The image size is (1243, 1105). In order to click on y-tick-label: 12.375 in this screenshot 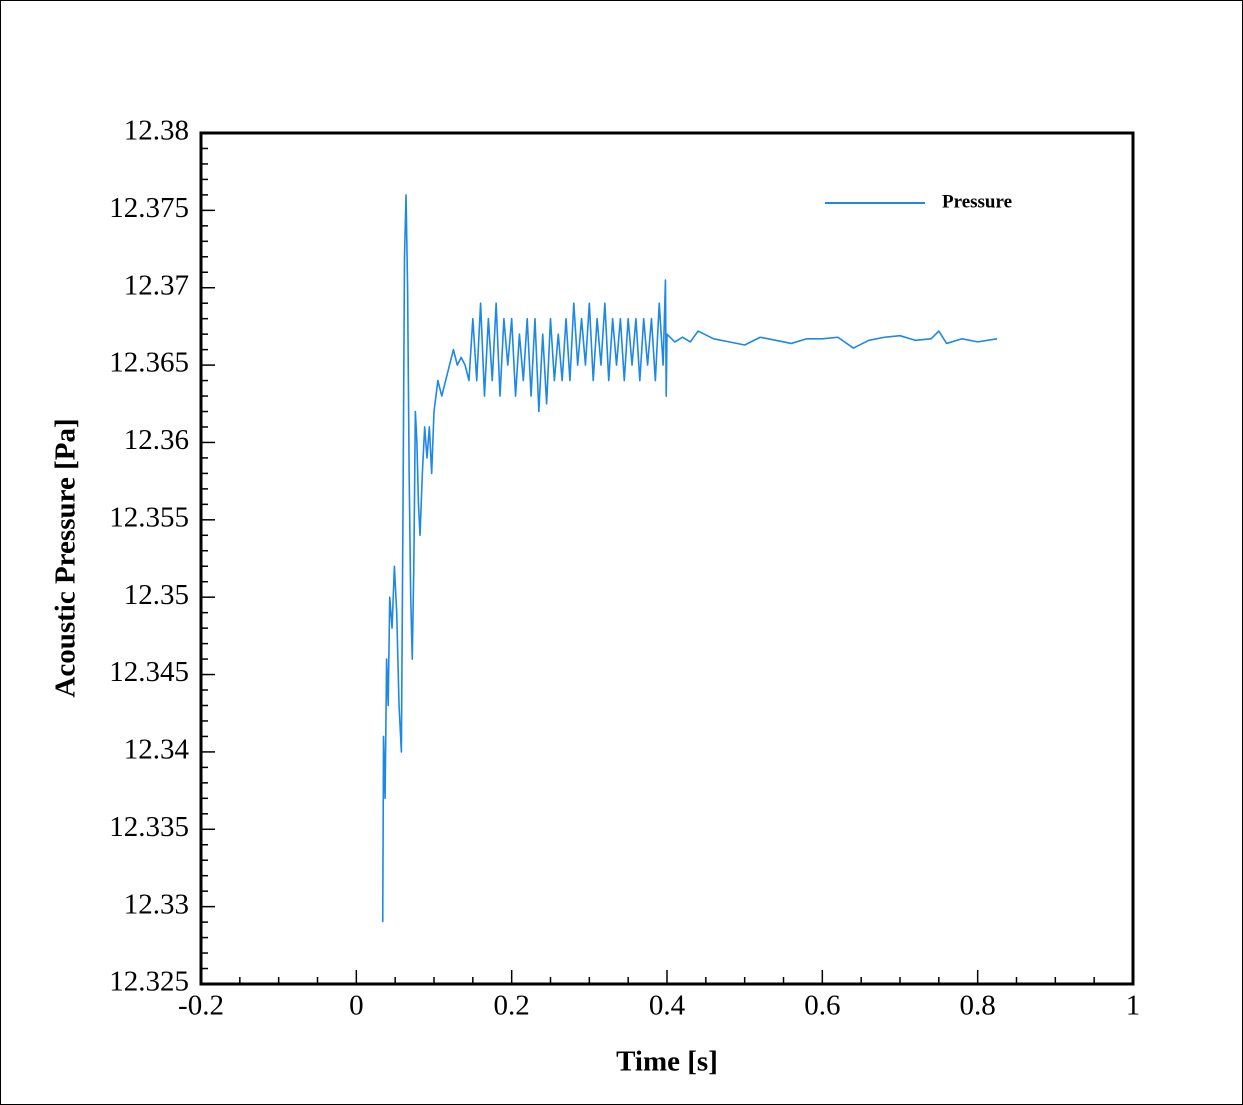, I will do `click(149, 208)`.